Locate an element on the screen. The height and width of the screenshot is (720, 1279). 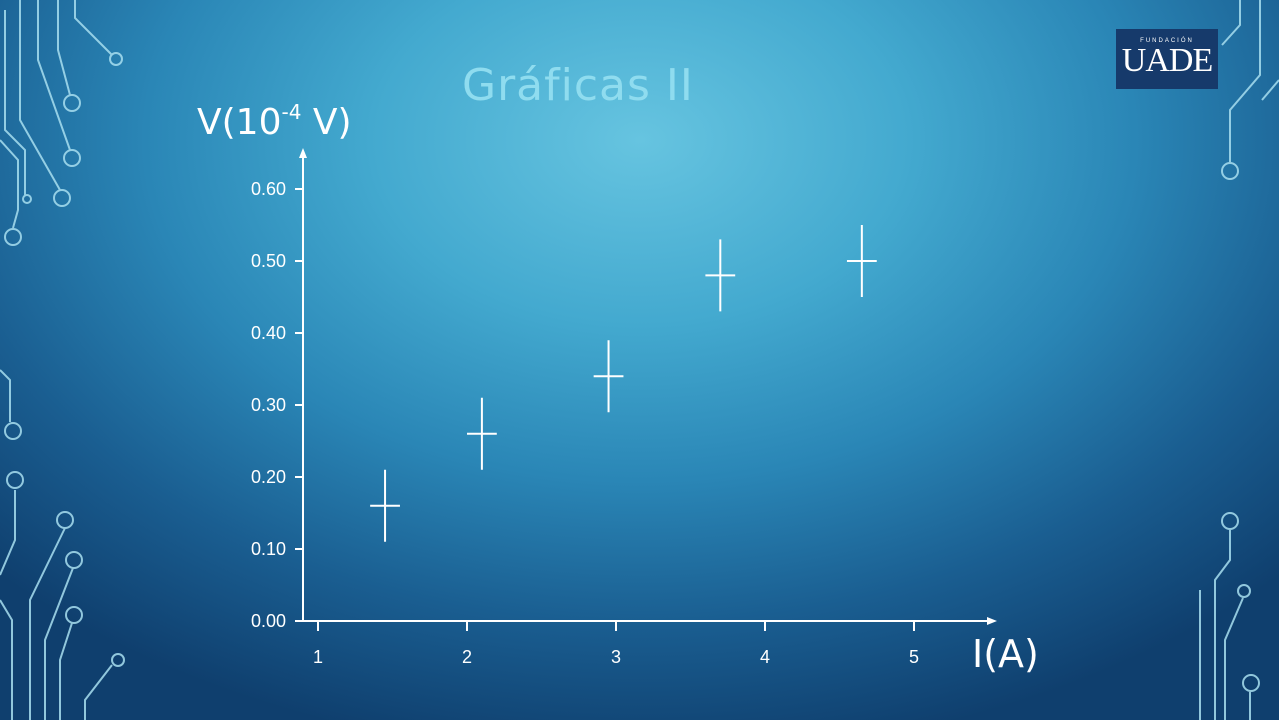
logo-main-text: UADE is located at coordinates (1167, 60).